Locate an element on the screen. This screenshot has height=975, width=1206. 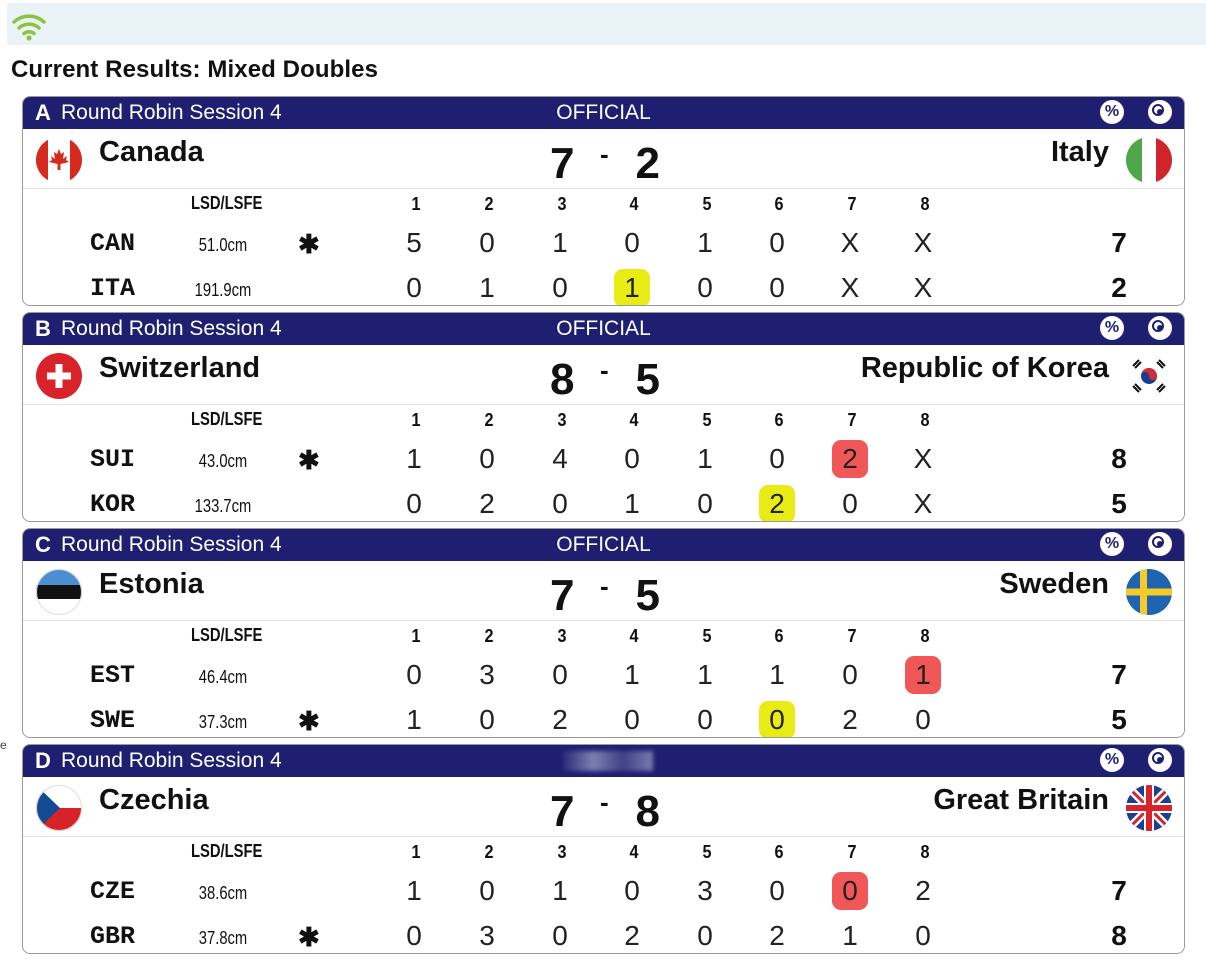
total-score: 2 is located at coordinates (1119, 287).